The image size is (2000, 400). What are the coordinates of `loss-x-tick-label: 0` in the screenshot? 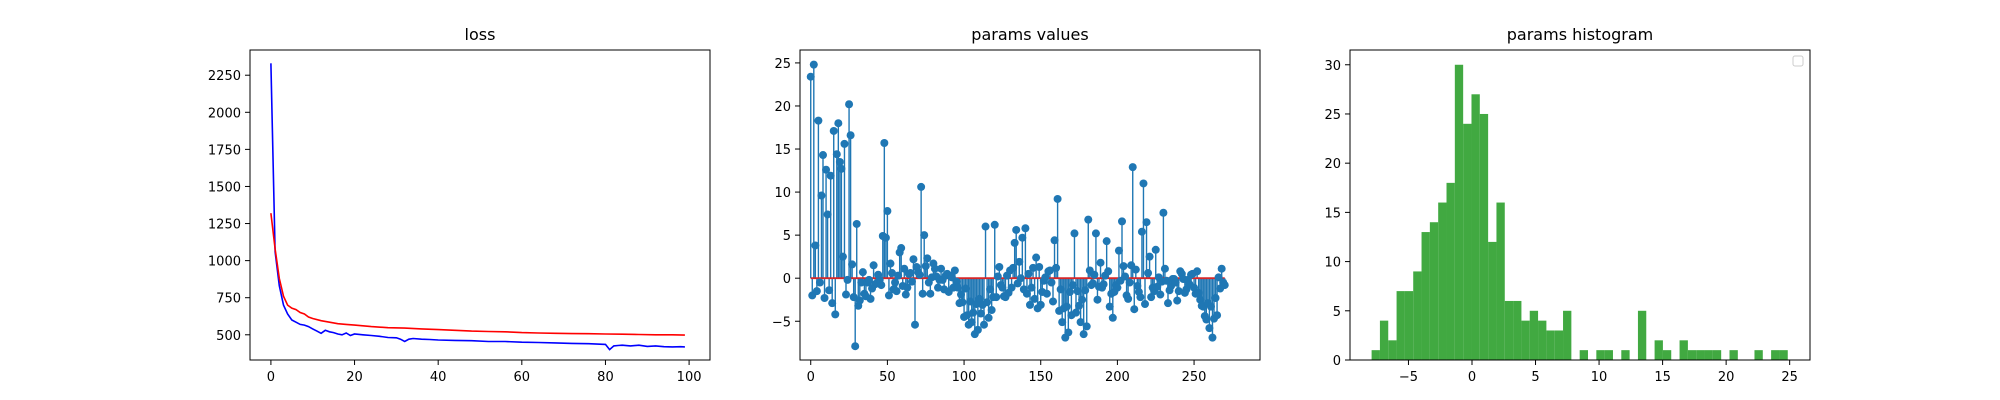 It's located at (271, 377).